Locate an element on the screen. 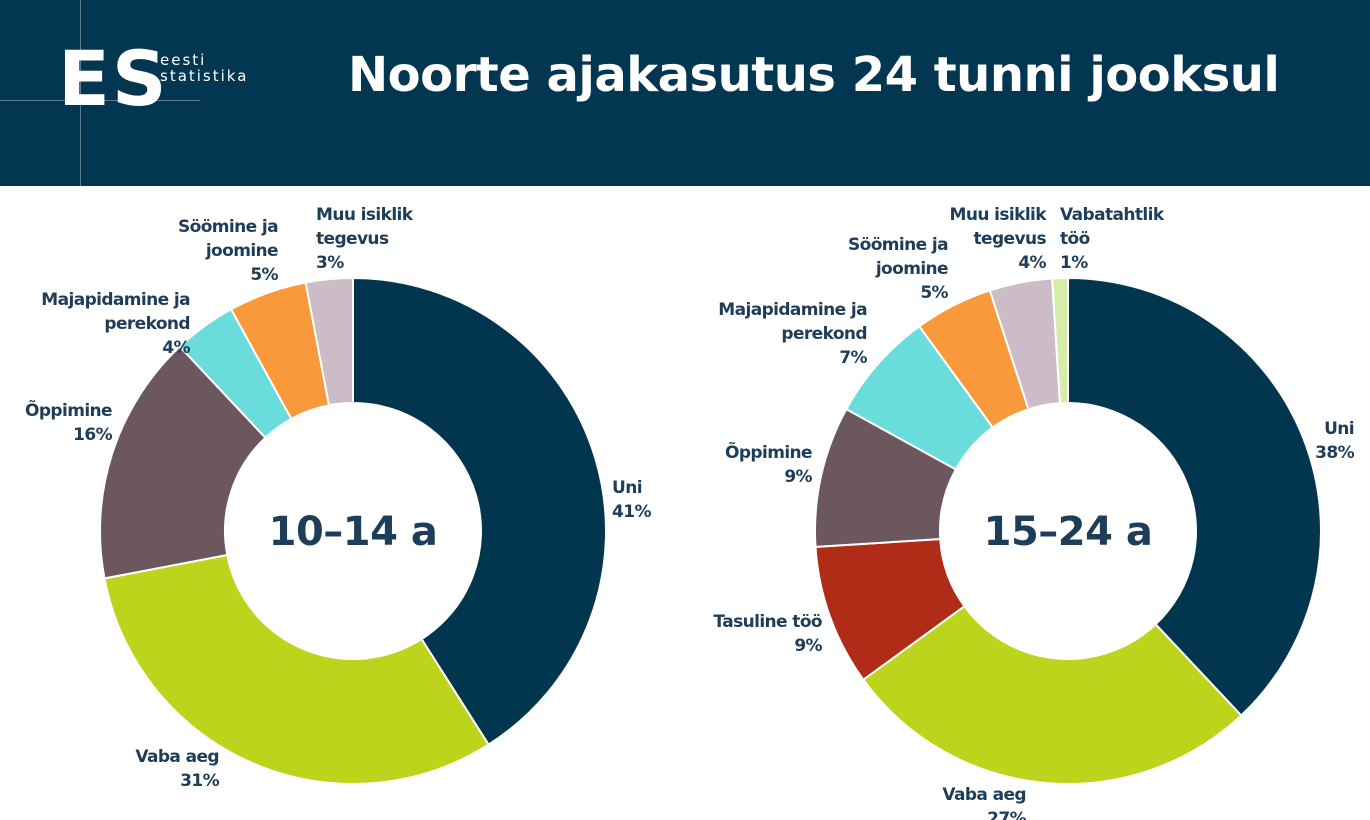  slice-label-uni: Uni 38% is located at coordinates (1334, 441).